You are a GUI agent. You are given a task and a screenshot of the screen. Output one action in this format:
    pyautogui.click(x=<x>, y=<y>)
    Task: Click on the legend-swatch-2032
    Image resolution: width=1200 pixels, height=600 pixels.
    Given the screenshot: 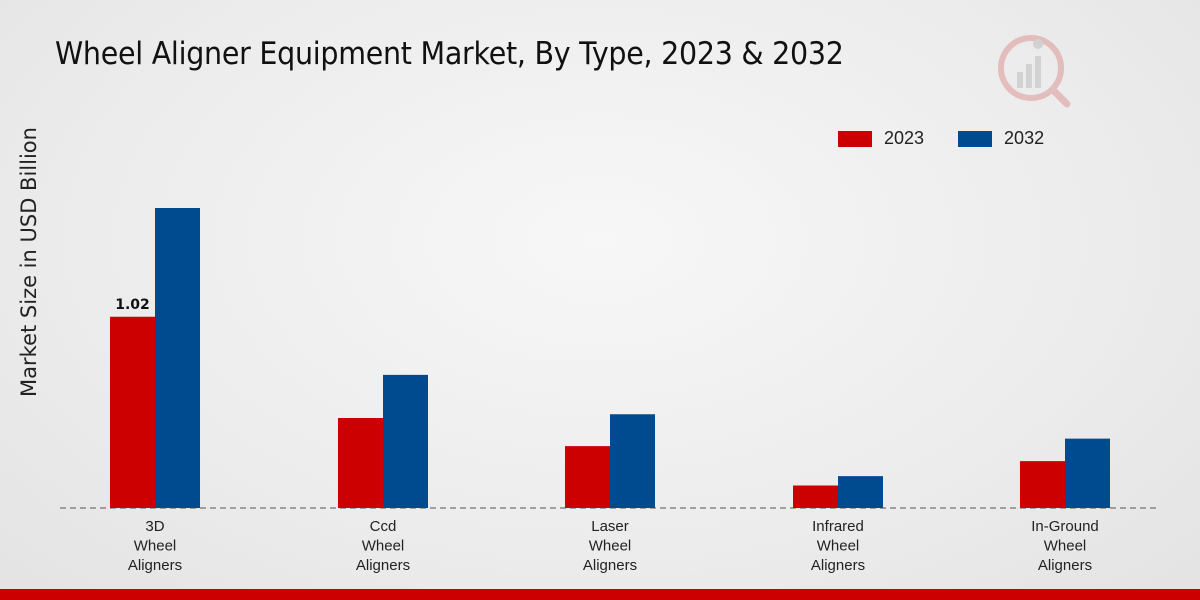 What is the action you would take?
    pyautogui.click(x=975, y=138)
    